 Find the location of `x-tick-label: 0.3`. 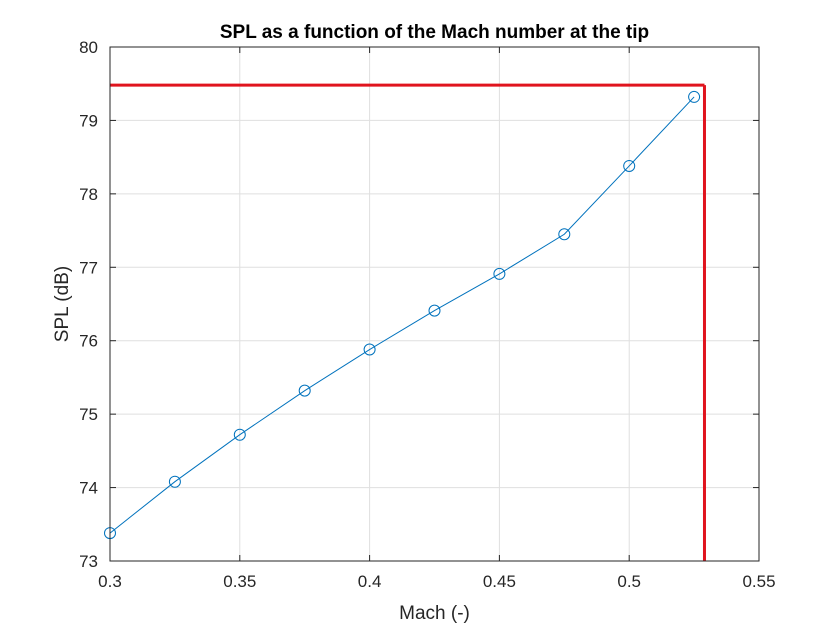

x-tick-label: 0.3 is located at coordinates (110, 581).